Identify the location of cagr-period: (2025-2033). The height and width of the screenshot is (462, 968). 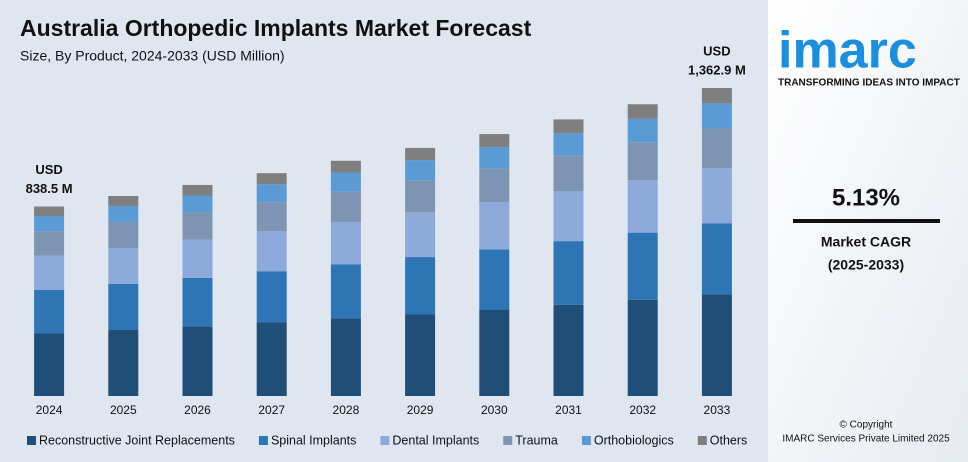
(866, 265).